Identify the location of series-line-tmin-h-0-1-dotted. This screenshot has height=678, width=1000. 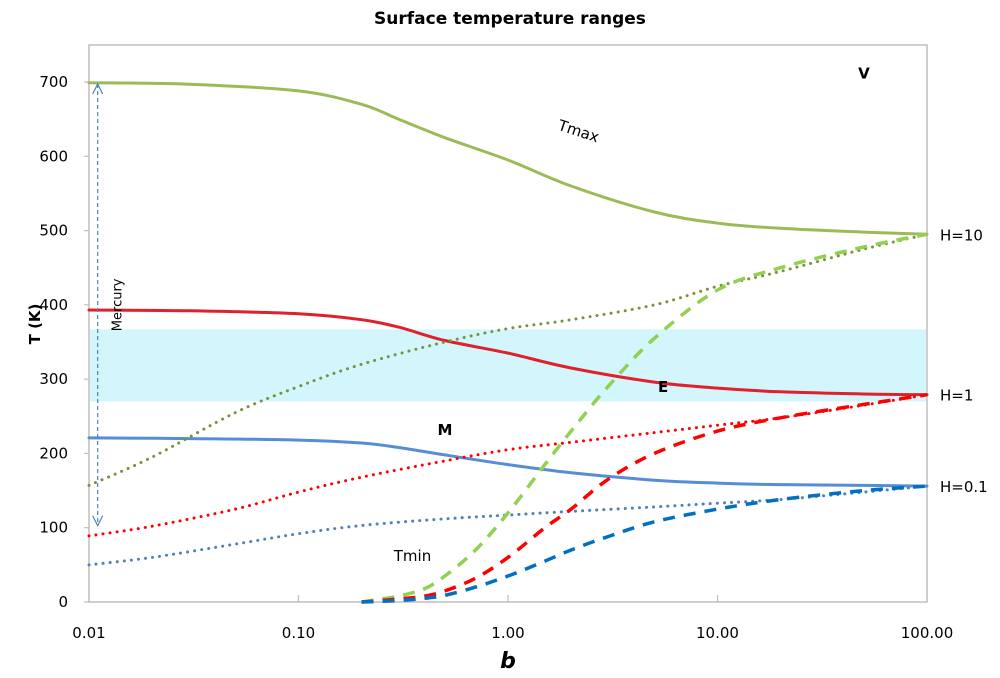
(508, 525).